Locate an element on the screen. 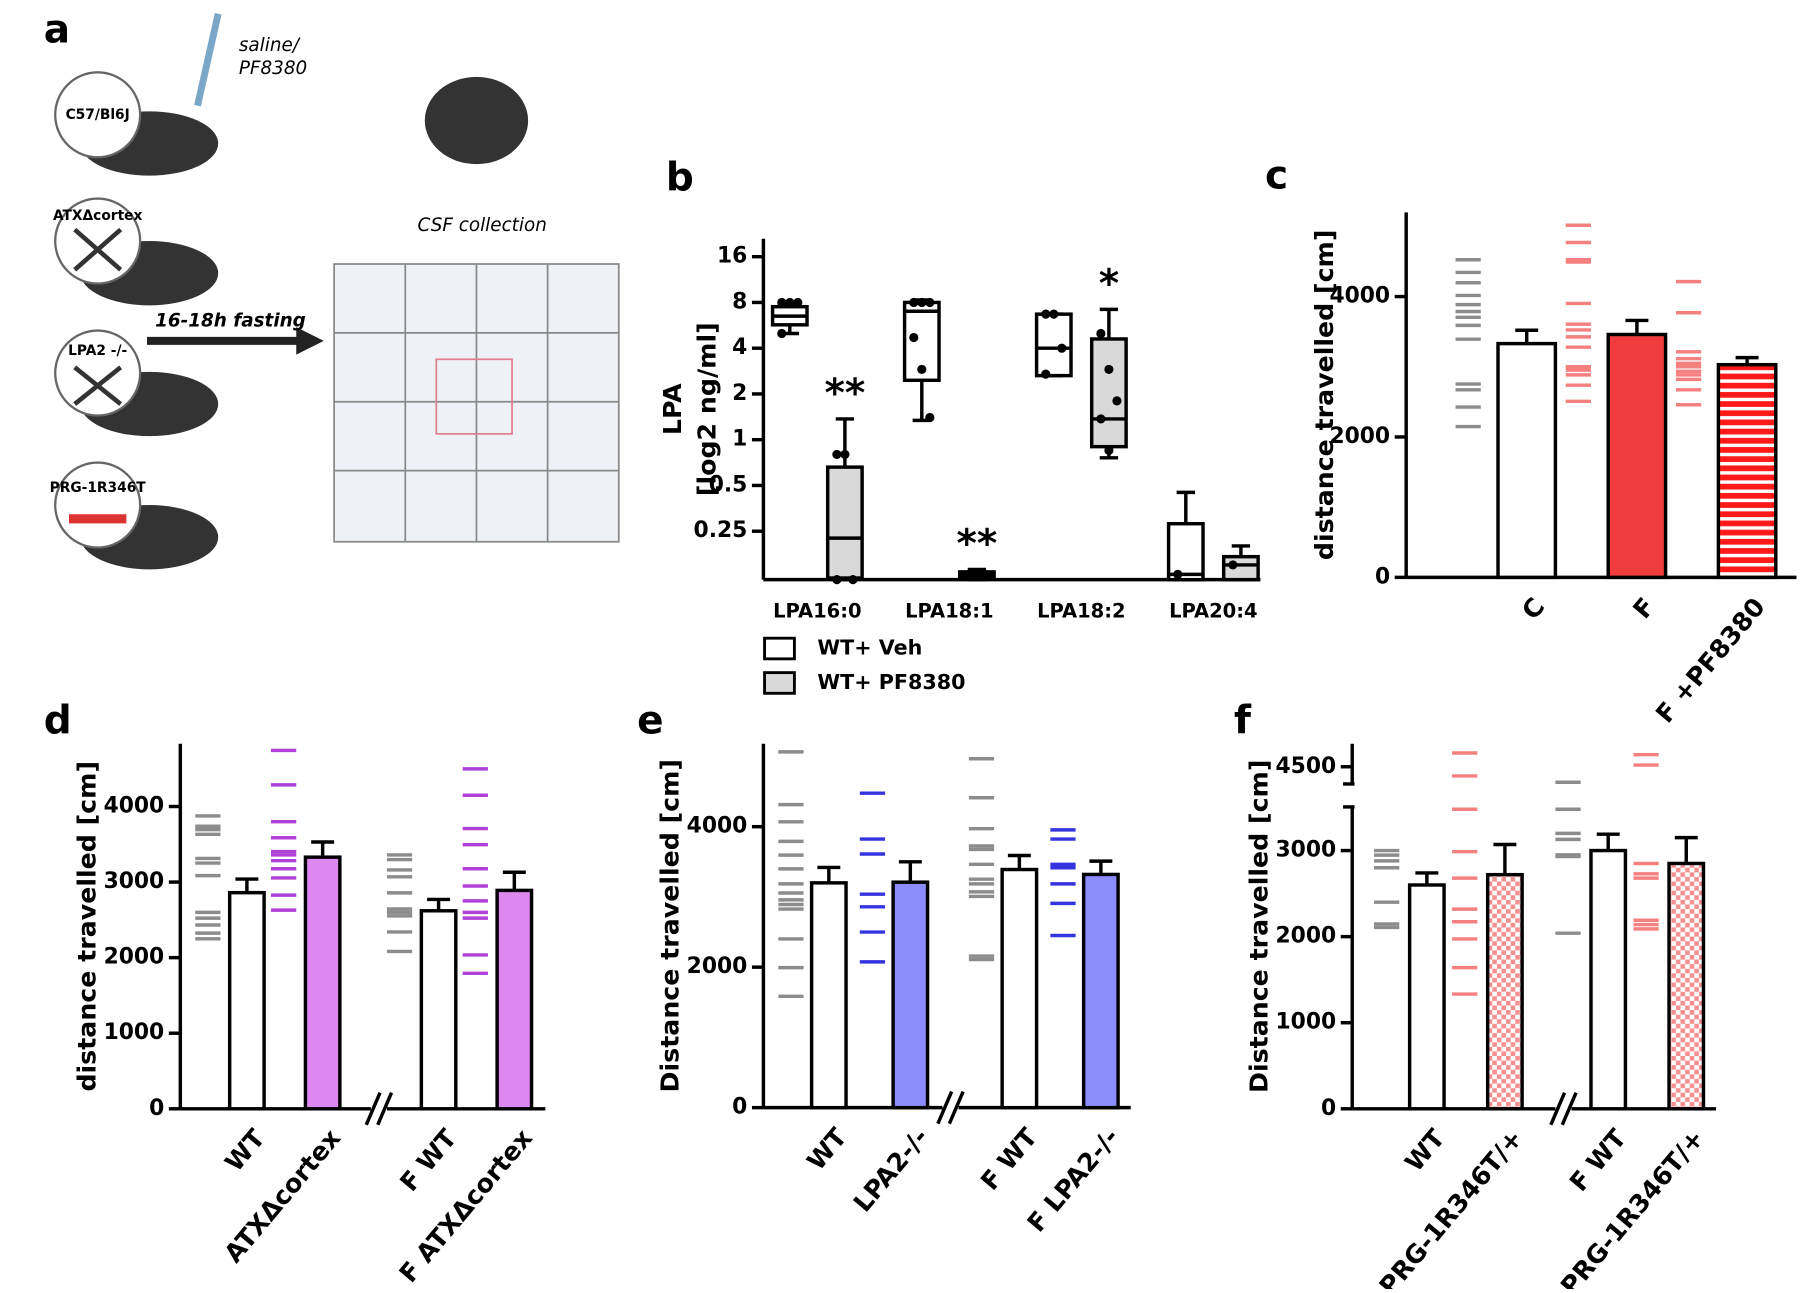 This screenshot has width=1800, height=1293. y-tick-label: 0 is located at coordinates (156, 1108).